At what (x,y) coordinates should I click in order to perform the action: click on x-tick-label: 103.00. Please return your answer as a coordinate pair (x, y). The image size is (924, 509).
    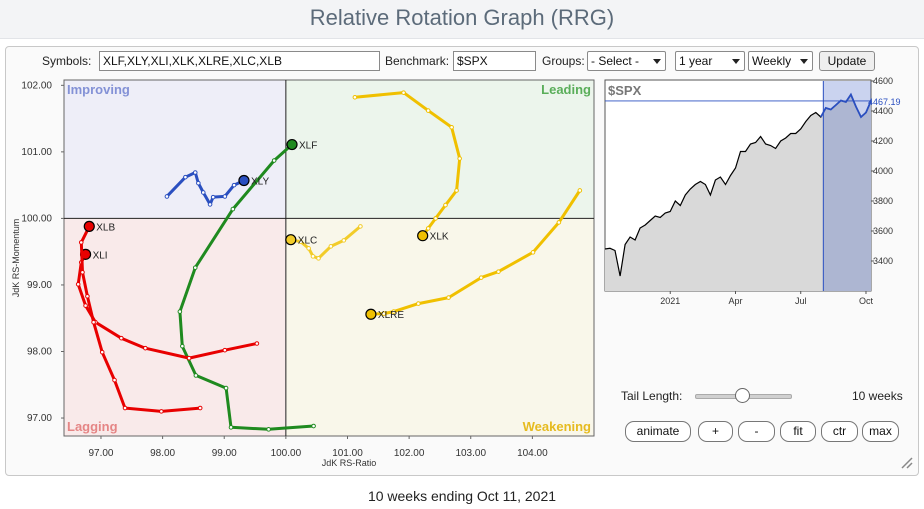
    Looking at the image, I should click on (470, 453).